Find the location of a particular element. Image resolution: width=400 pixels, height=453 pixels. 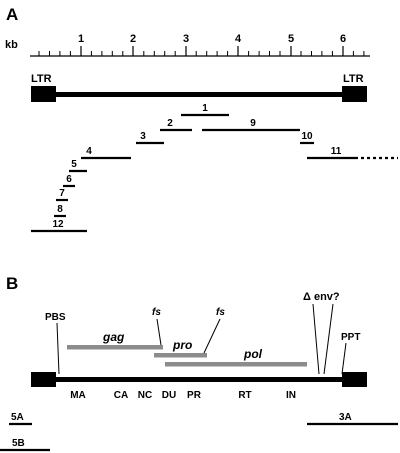

domain-label-in: IN is located at coordinates (291, 395).